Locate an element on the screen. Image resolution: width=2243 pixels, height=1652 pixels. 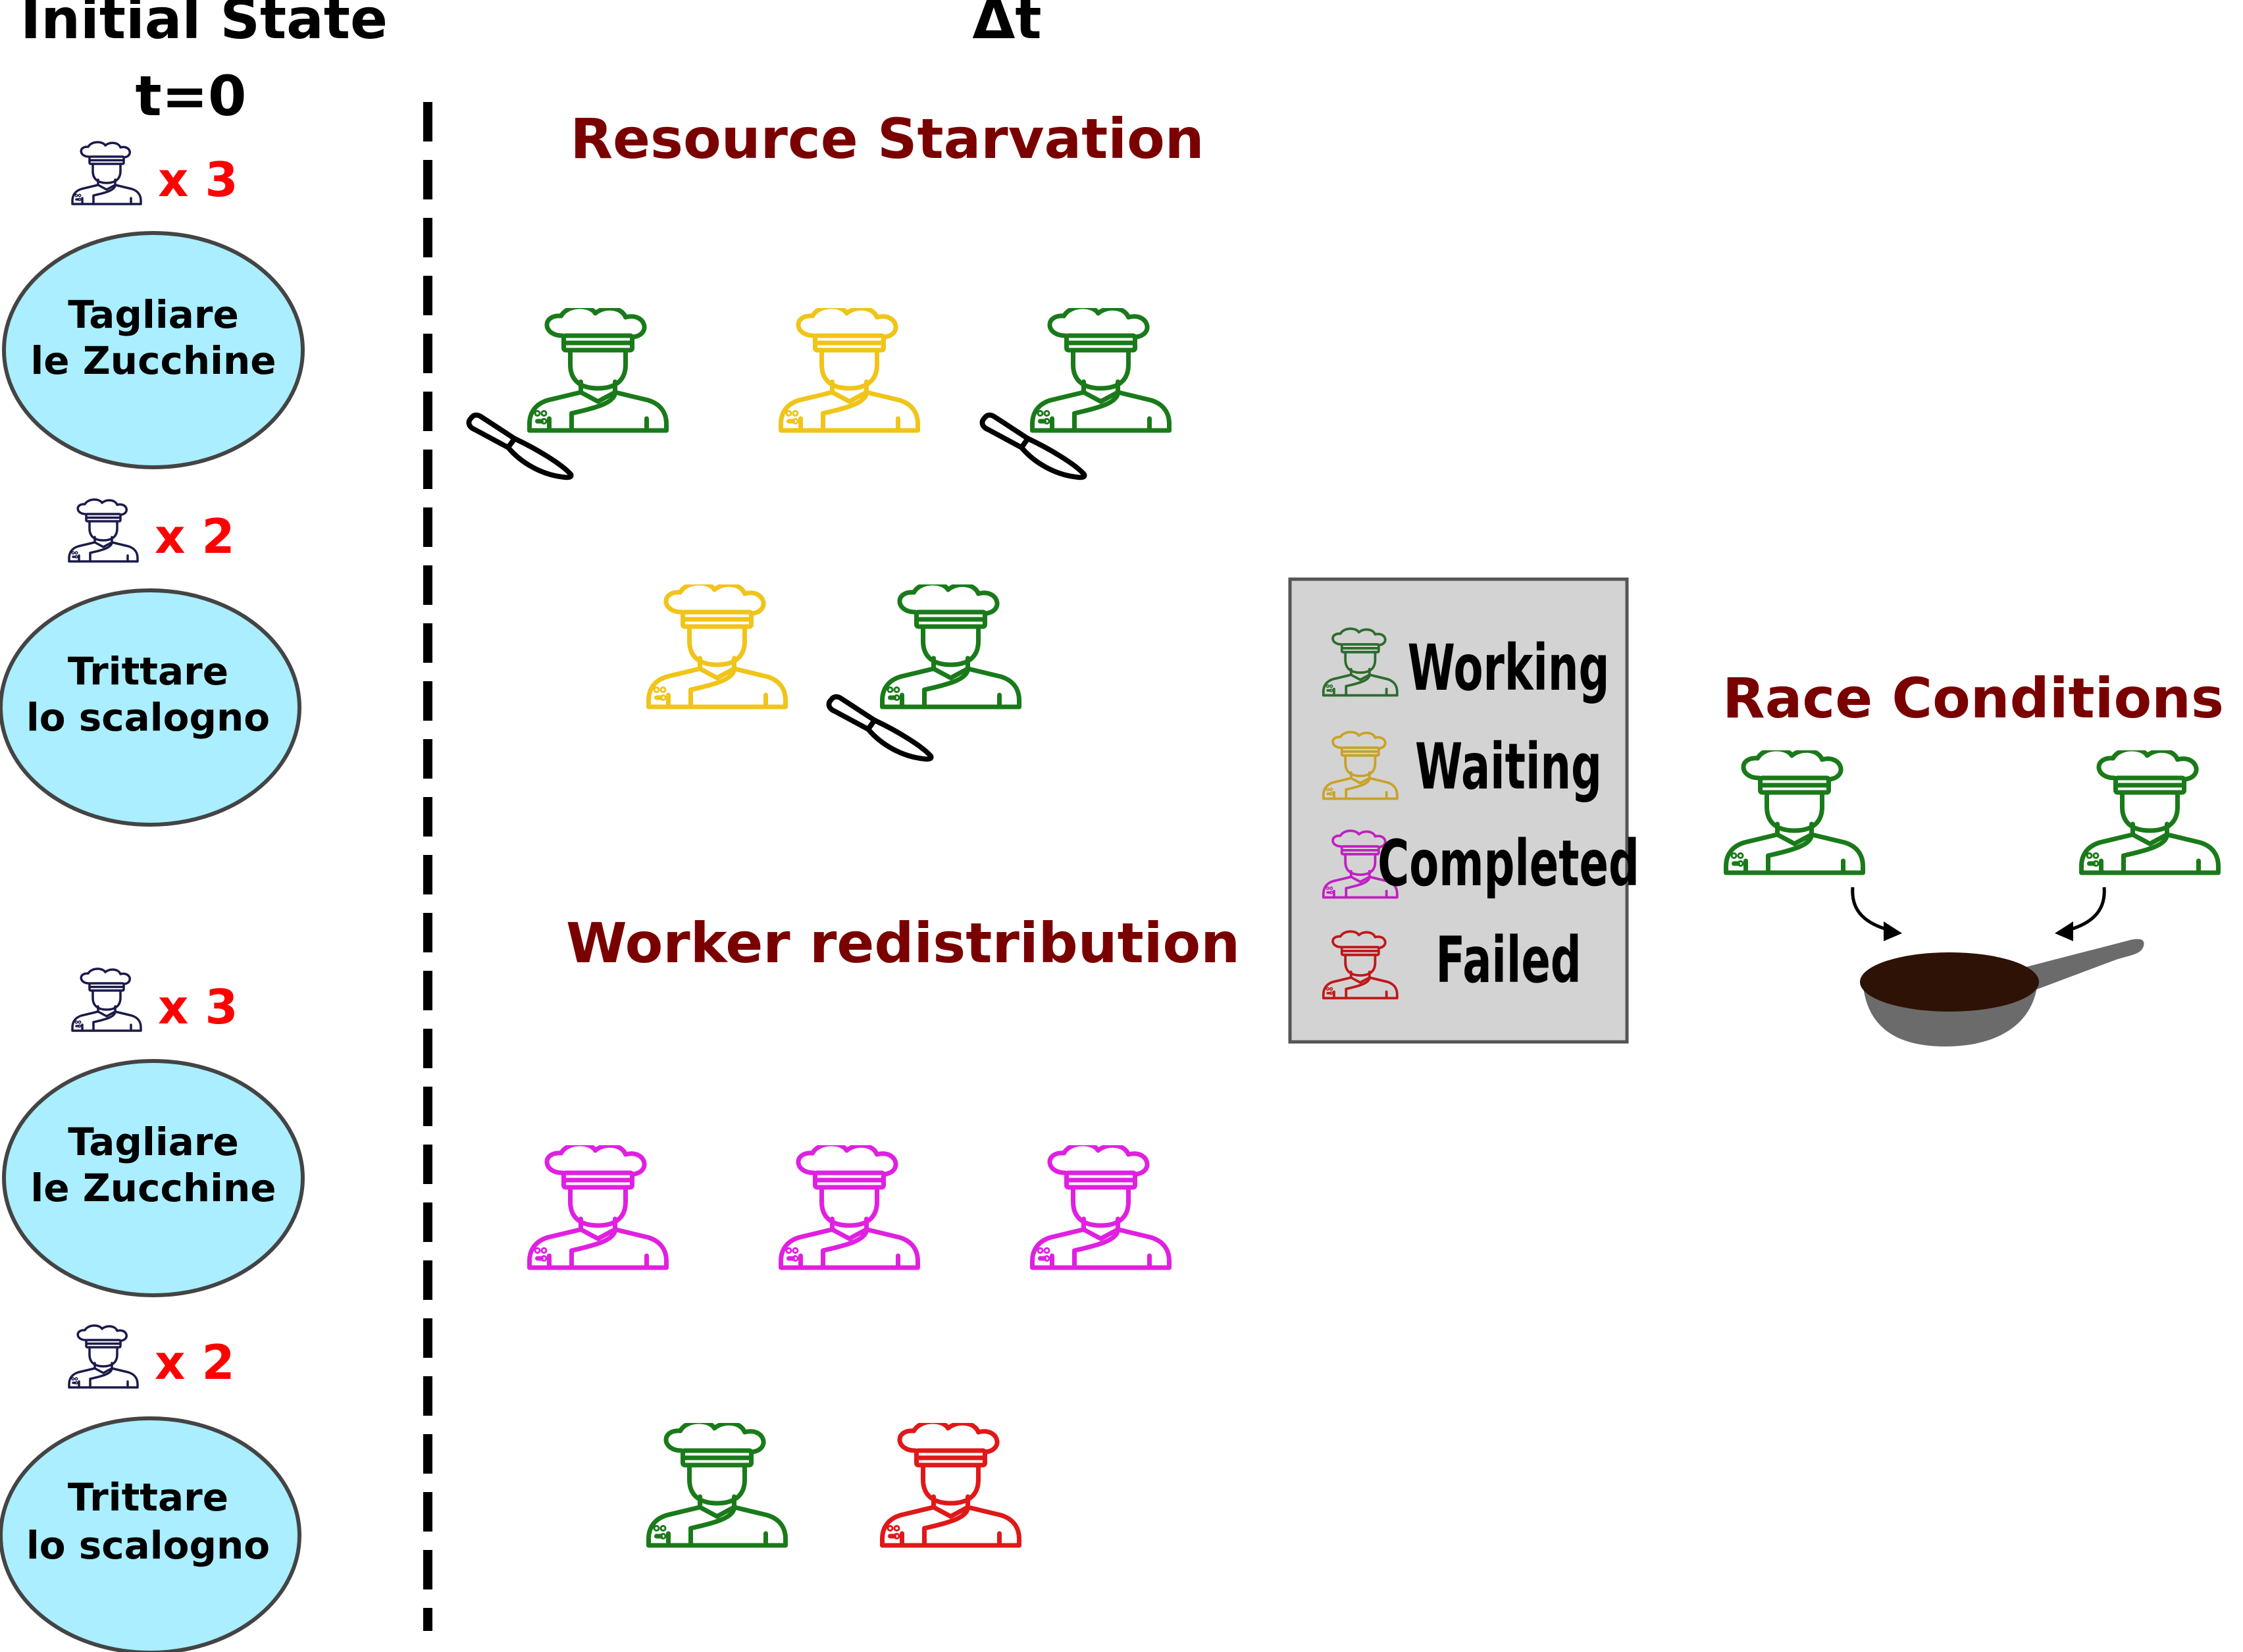
legend: Working Waiting Completed Failed is located at coordinates (1463, 810).